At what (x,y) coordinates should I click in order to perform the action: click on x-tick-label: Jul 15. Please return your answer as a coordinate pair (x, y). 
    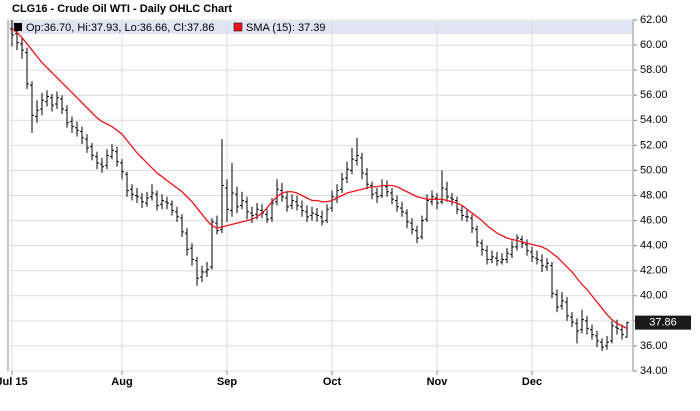
    Looking at the image, I should click on (14, 382).